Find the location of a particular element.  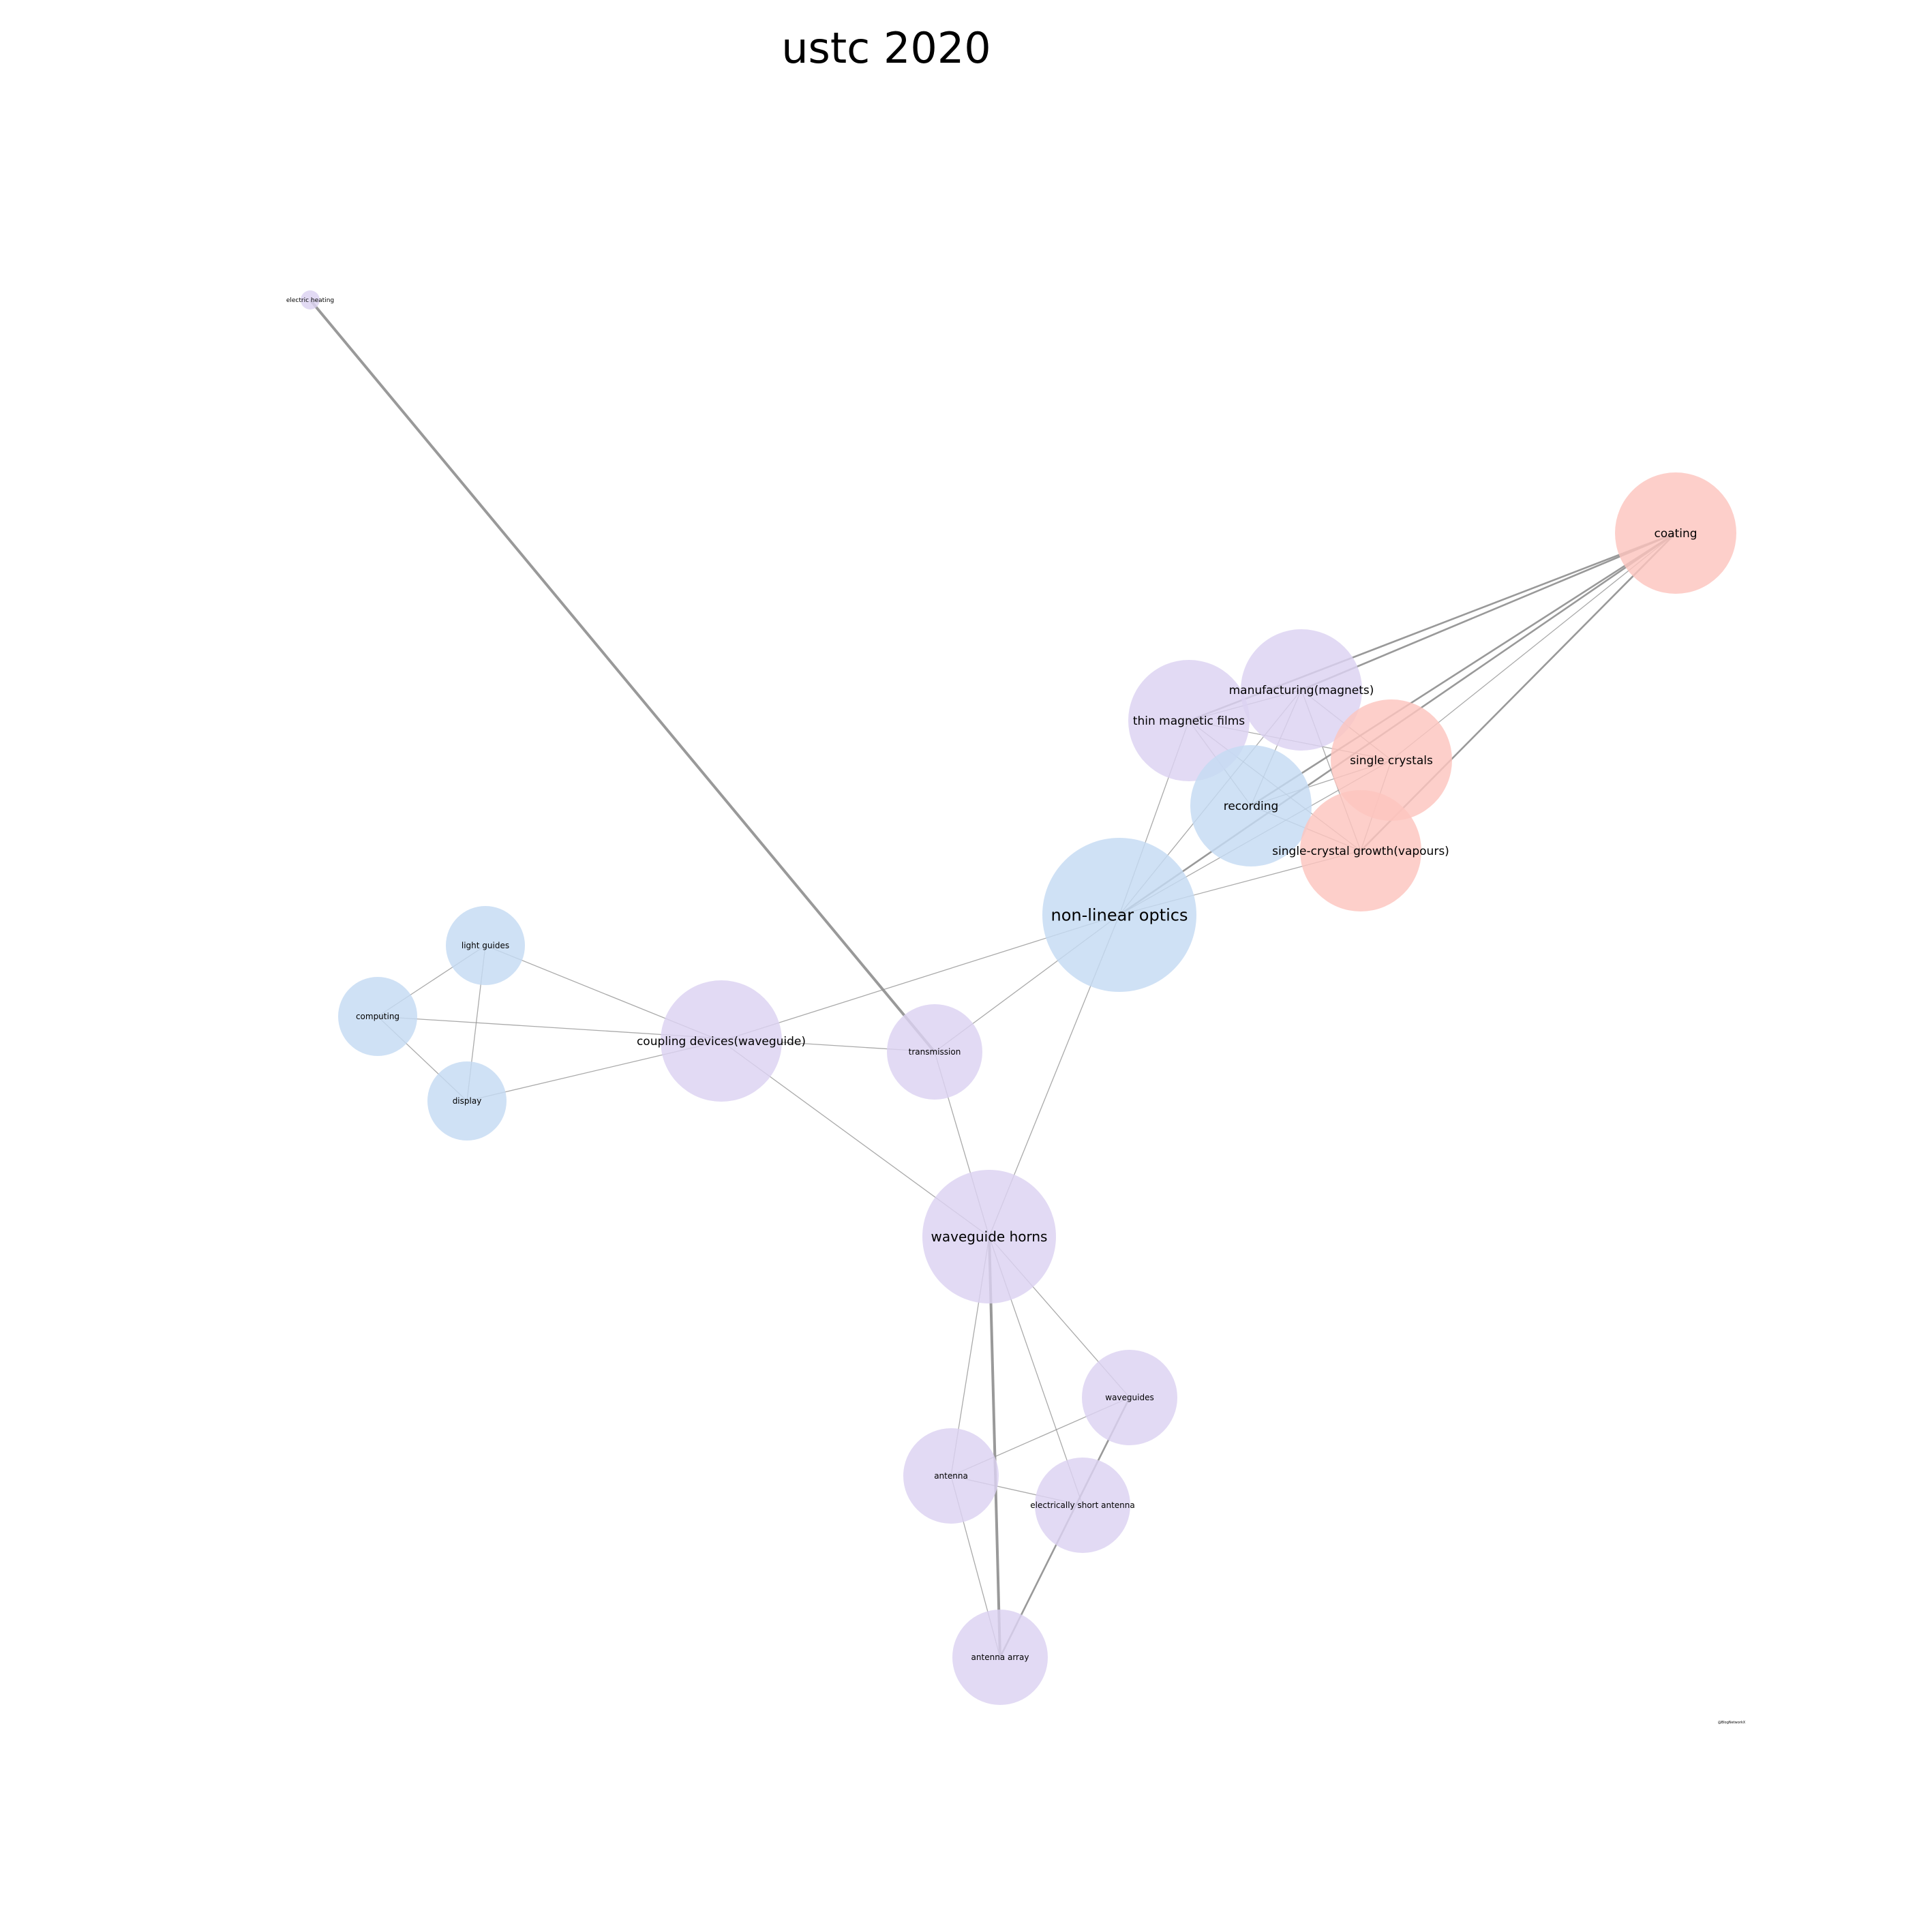

edge-computing-transmission is located at coordinates (656, 1034).